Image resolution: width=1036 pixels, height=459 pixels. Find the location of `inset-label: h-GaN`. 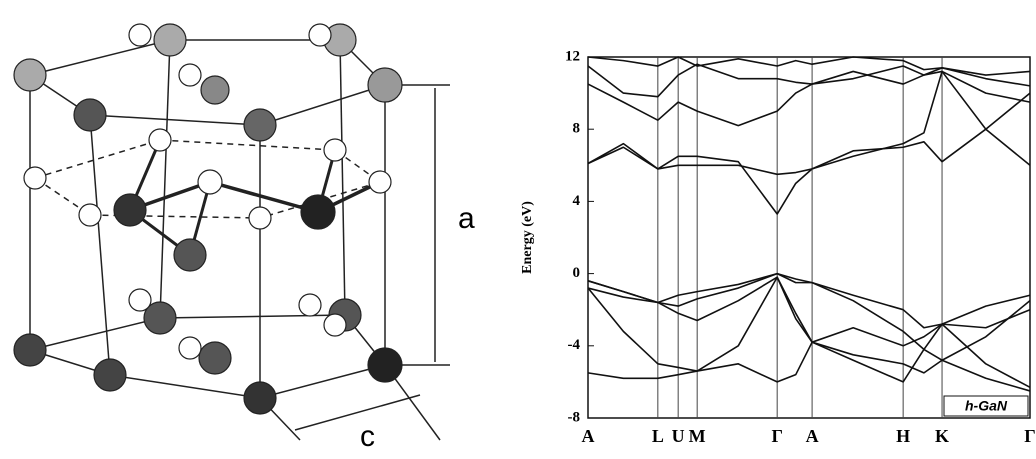

inset-label: h-GaN is located at coordinates (986, 406).